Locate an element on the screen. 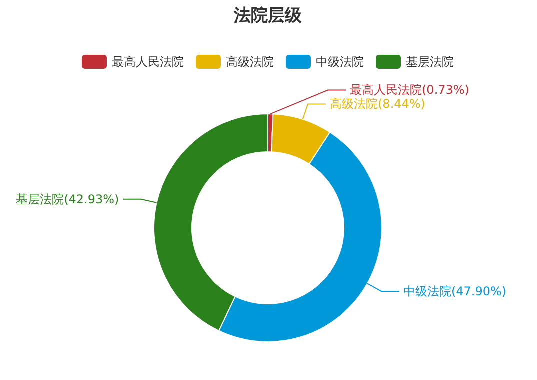 The image size is (537, 380). category-label: 中级法院(47.90%) is located at coordinates (455, 291).